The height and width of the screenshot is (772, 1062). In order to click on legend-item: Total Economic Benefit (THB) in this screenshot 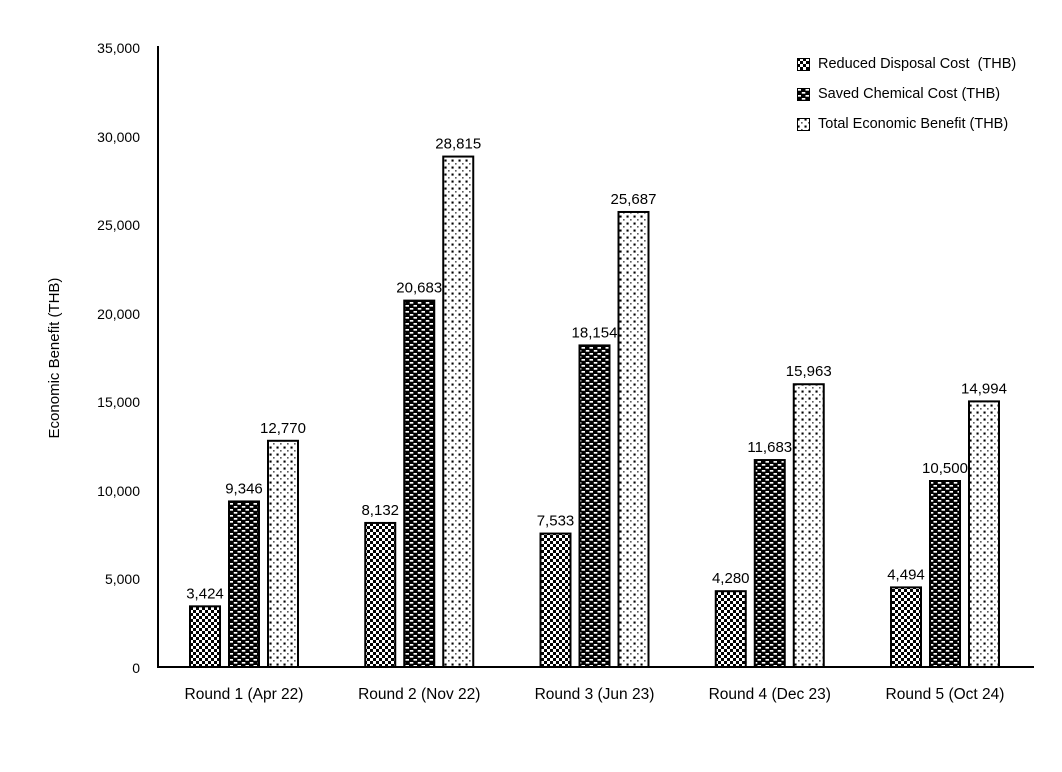, I will do `click(906, 124)`.